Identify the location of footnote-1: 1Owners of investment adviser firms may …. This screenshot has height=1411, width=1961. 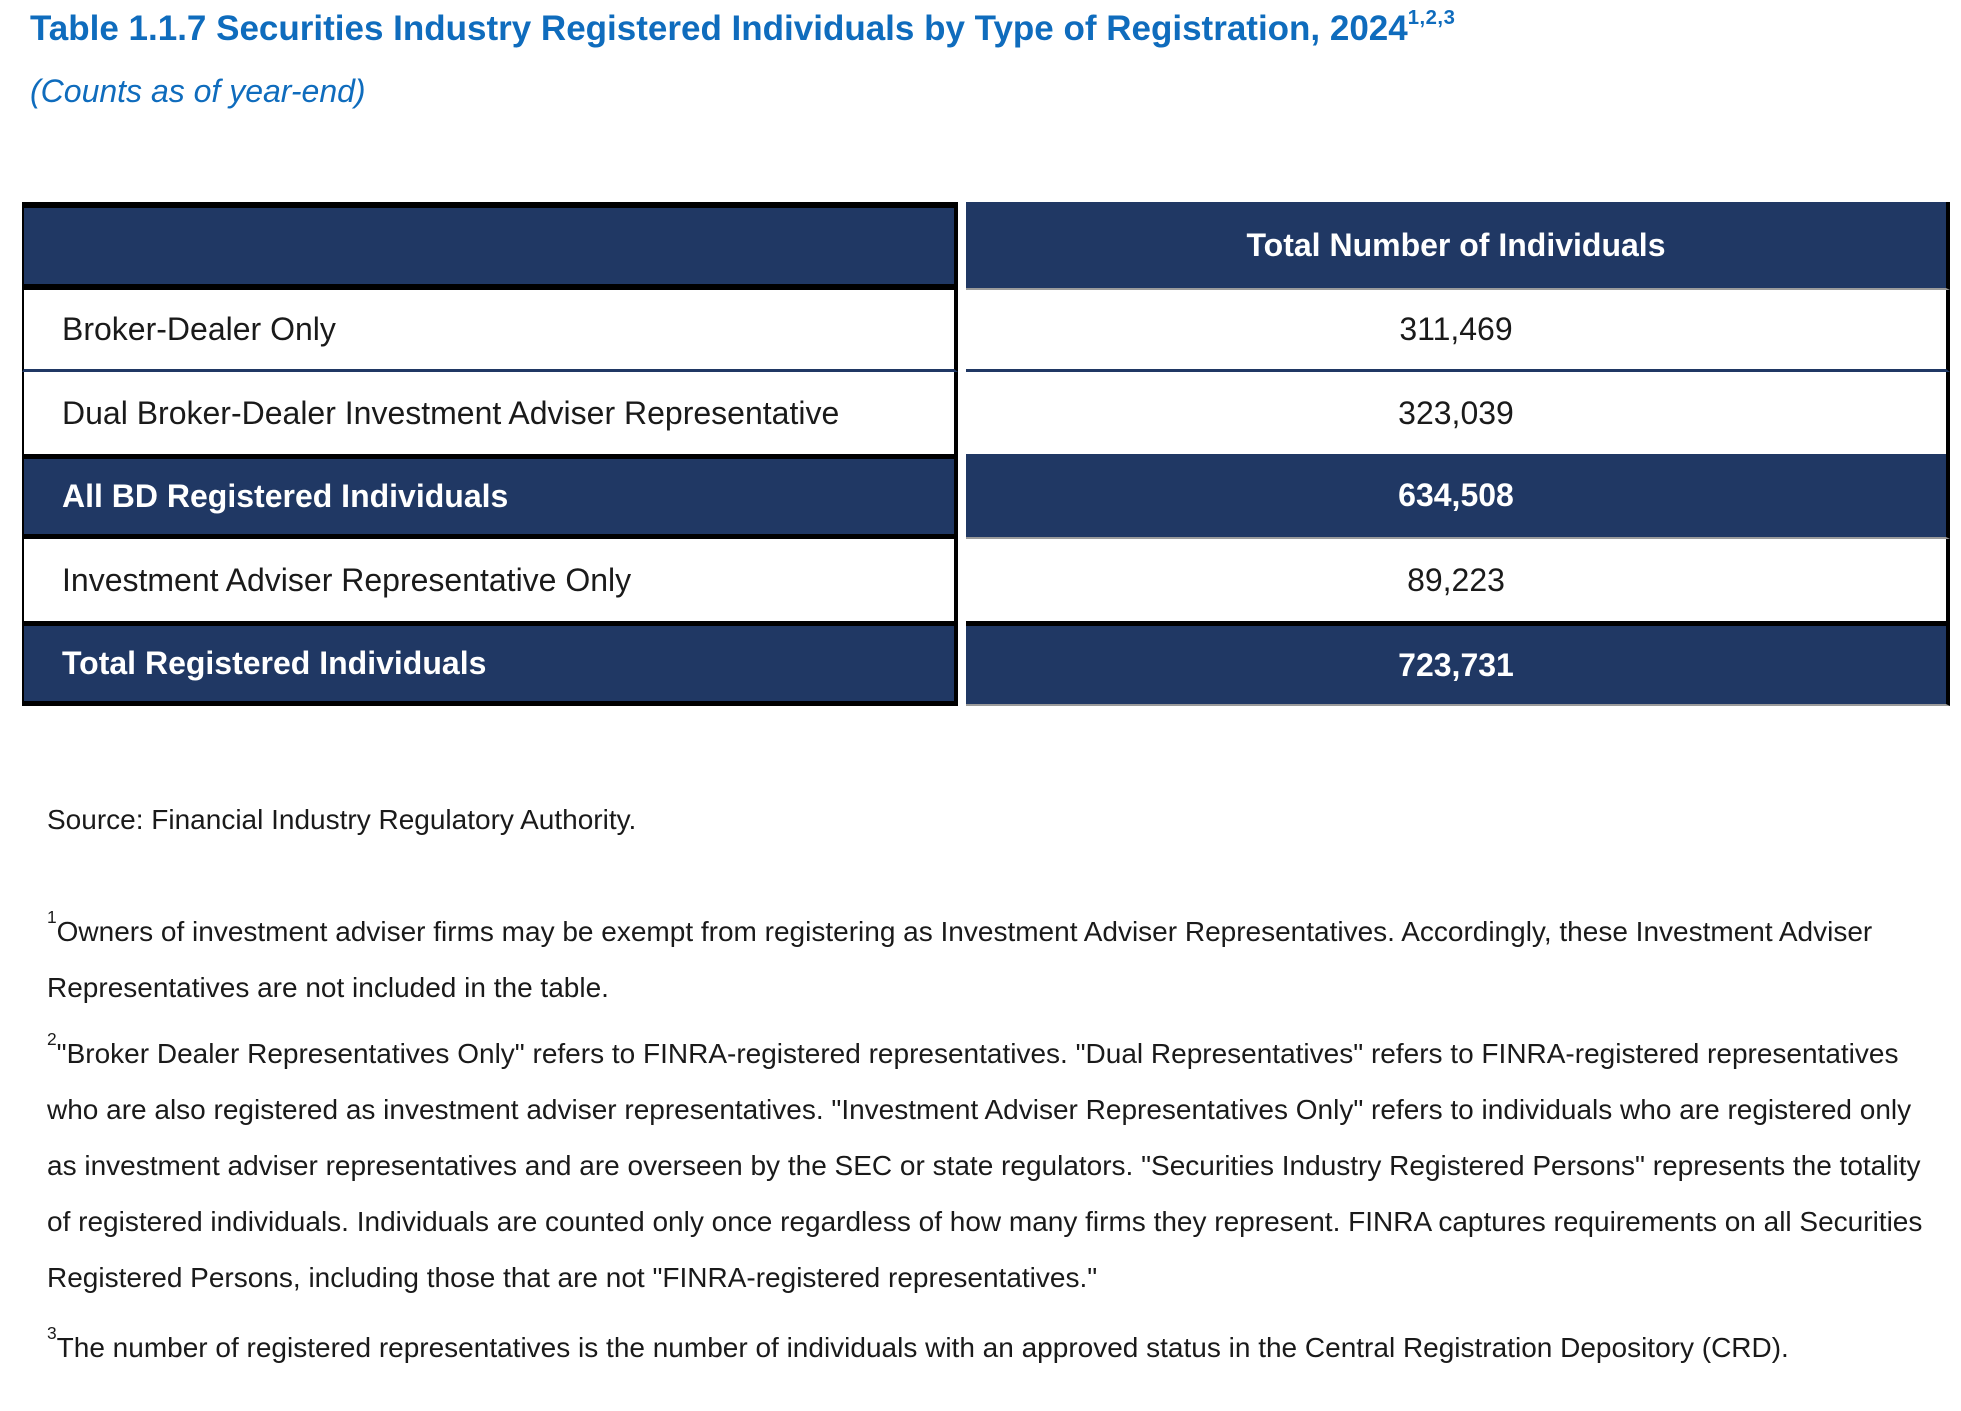
(992, 960).